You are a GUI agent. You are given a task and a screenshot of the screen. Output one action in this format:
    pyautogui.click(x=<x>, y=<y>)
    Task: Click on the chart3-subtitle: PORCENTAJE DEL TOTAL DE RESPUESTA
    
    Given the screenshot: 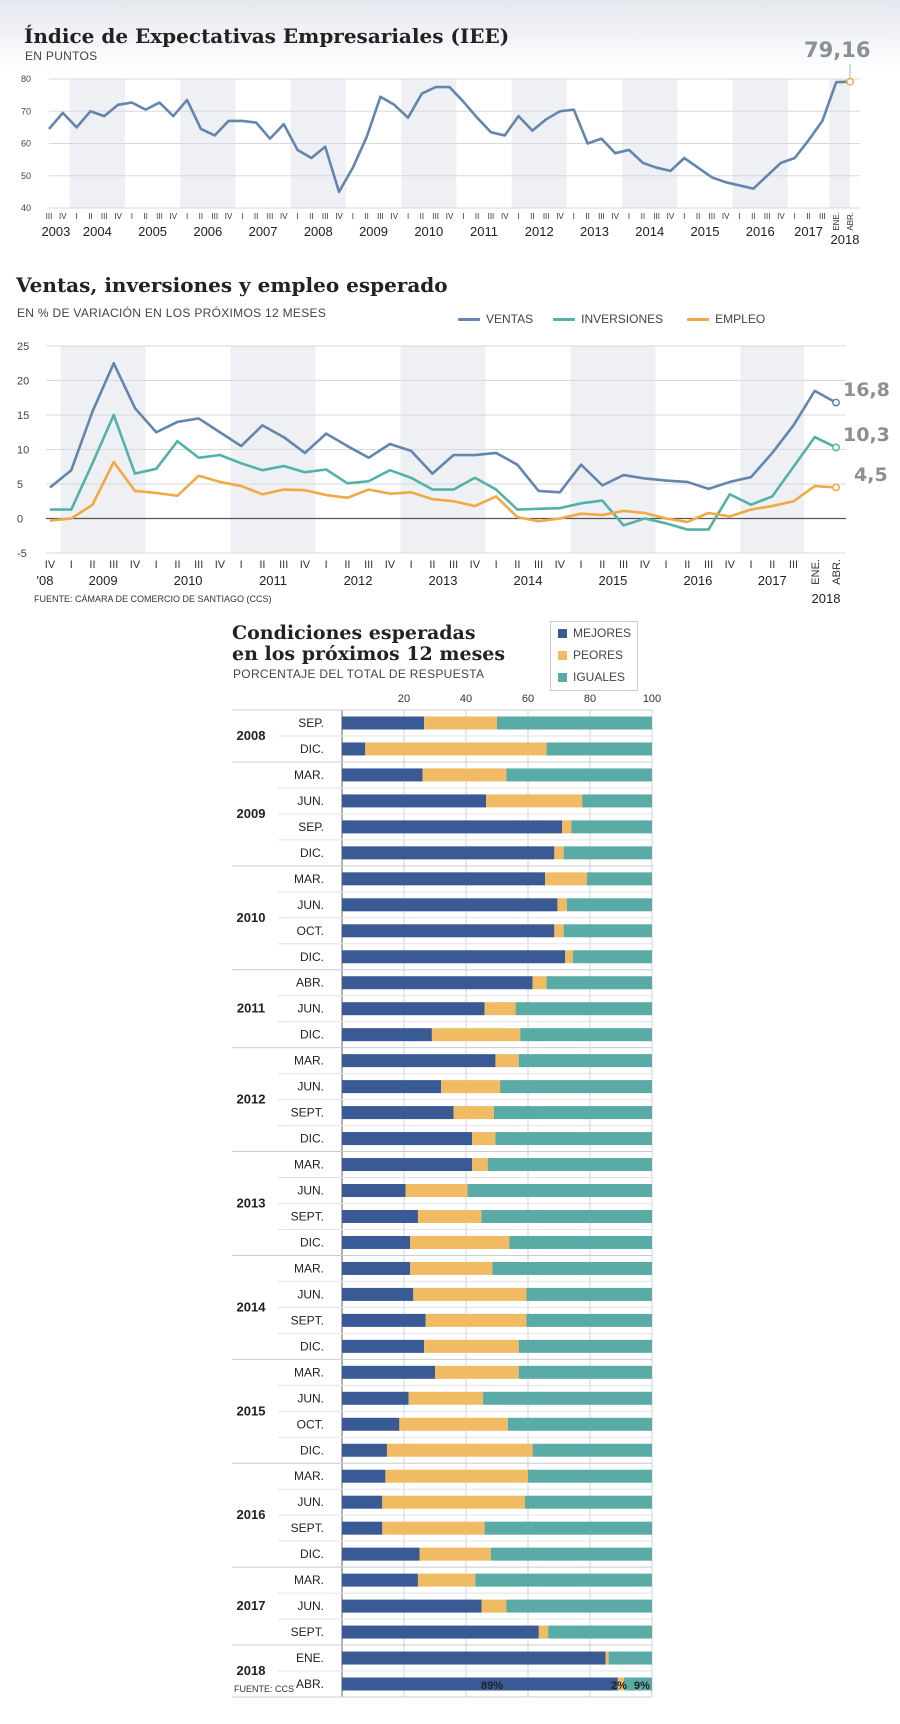 What is the action you would take?
    pyautogui.click(x=359, y=674)
    